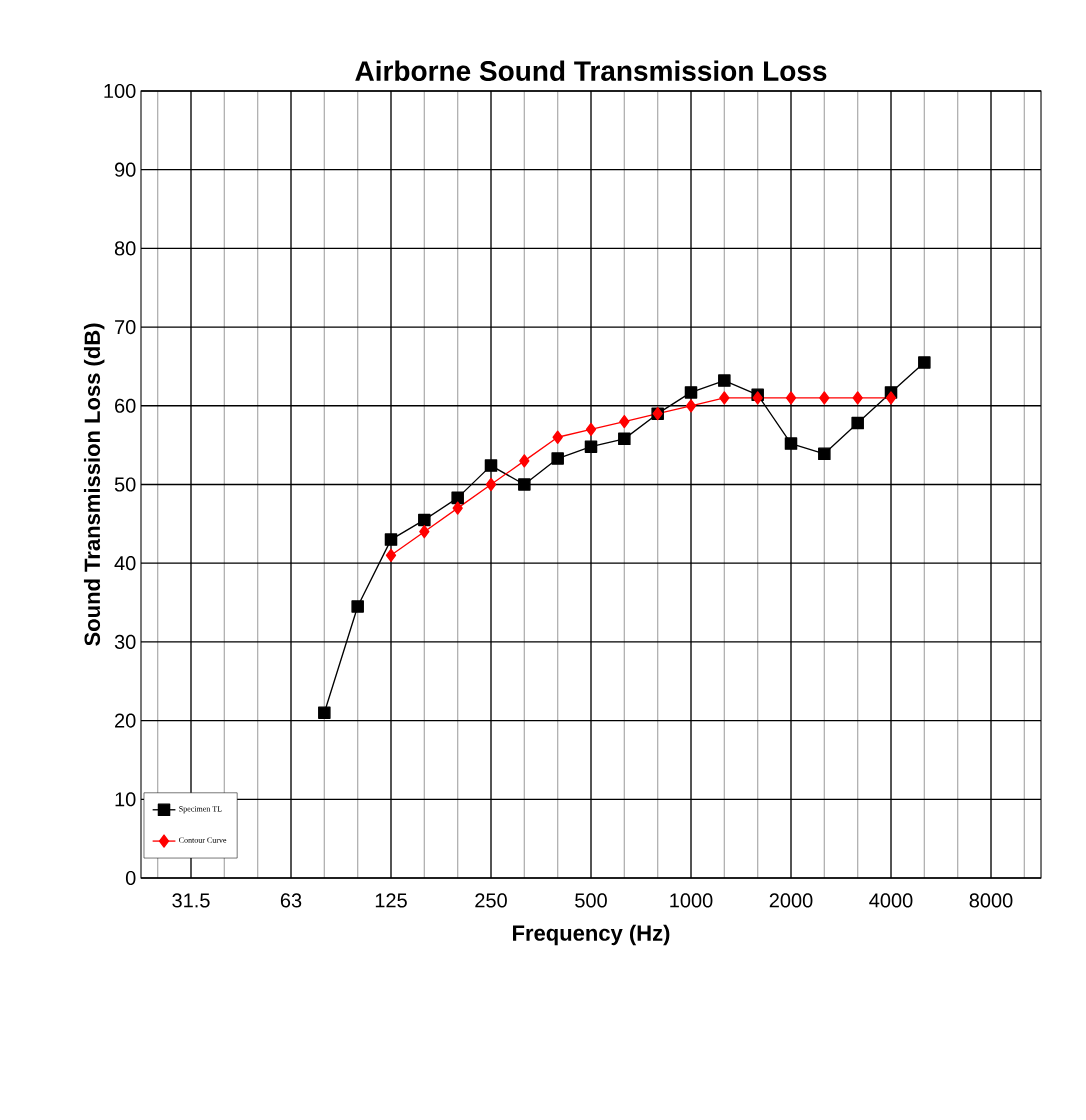 This screenshot has width=1086, height=1120. What do you see at coordinates (94, 484) in the screenshot?
I see `y-axis-title: Sound Transmission Loss (dB)` at bounding box center [94, 484].